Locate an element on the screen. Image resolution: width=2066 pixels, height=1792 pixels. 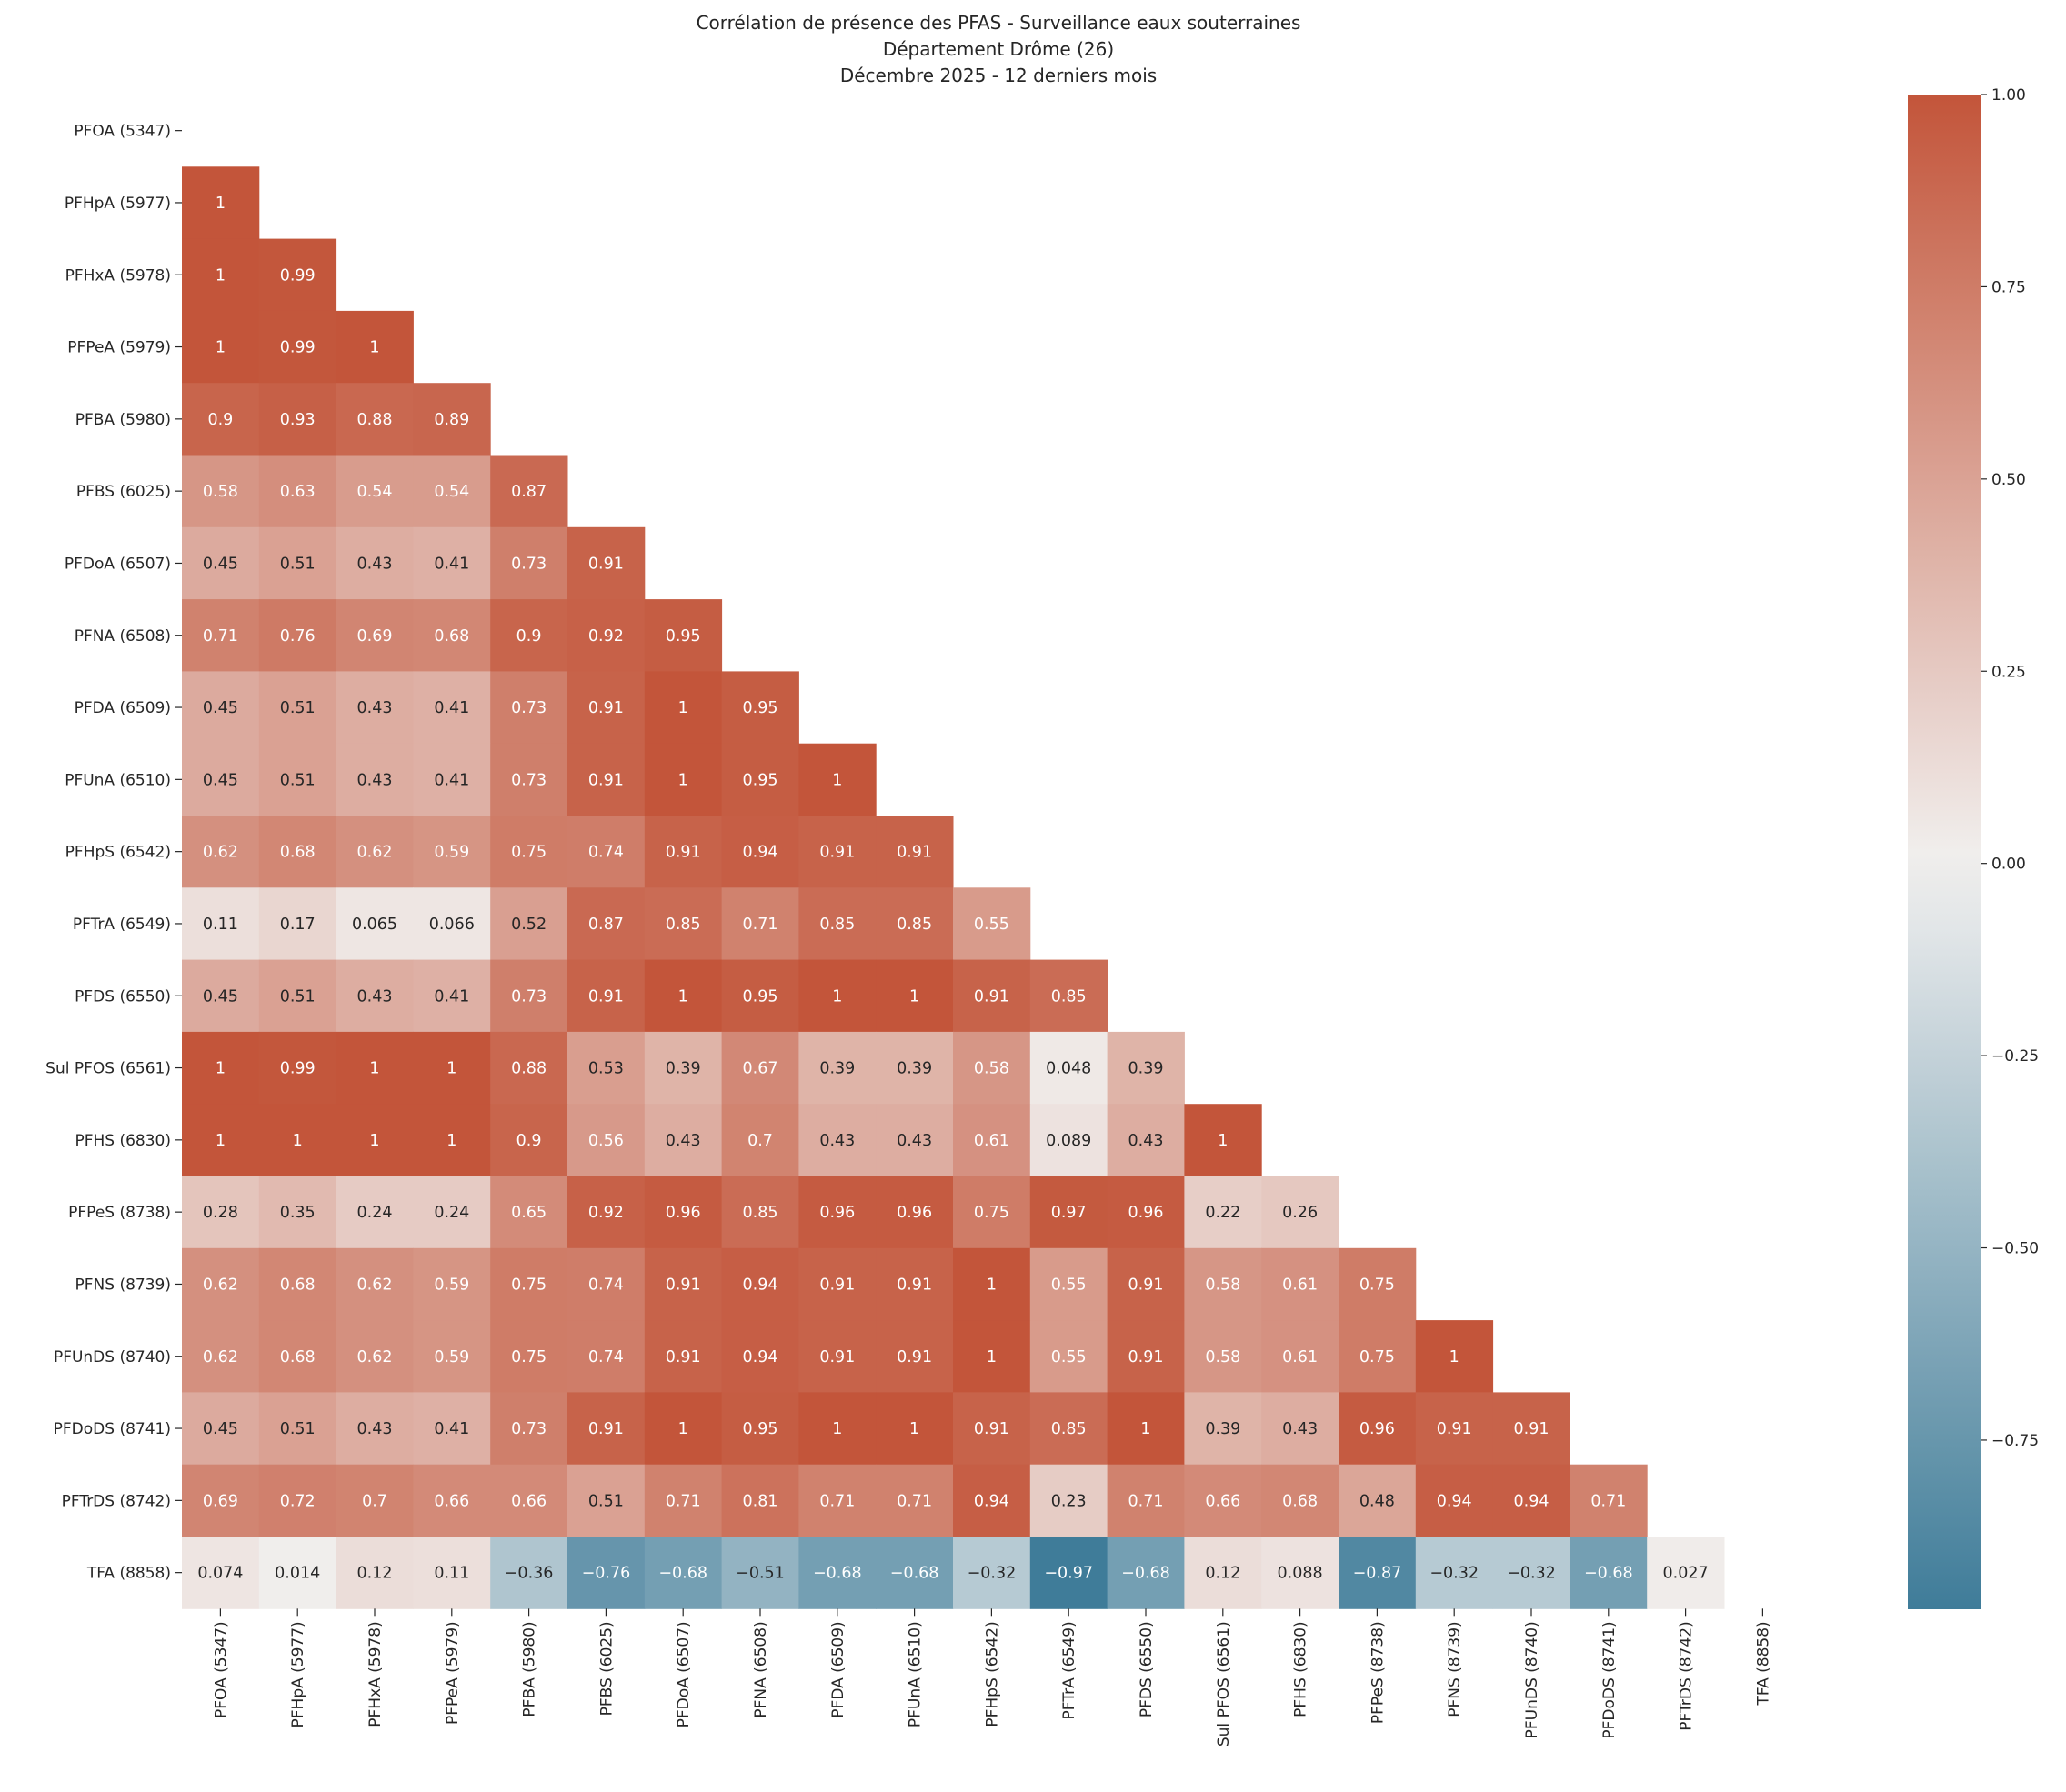
cell-value-label: −0.76 is located at coordinates (606, 1574).